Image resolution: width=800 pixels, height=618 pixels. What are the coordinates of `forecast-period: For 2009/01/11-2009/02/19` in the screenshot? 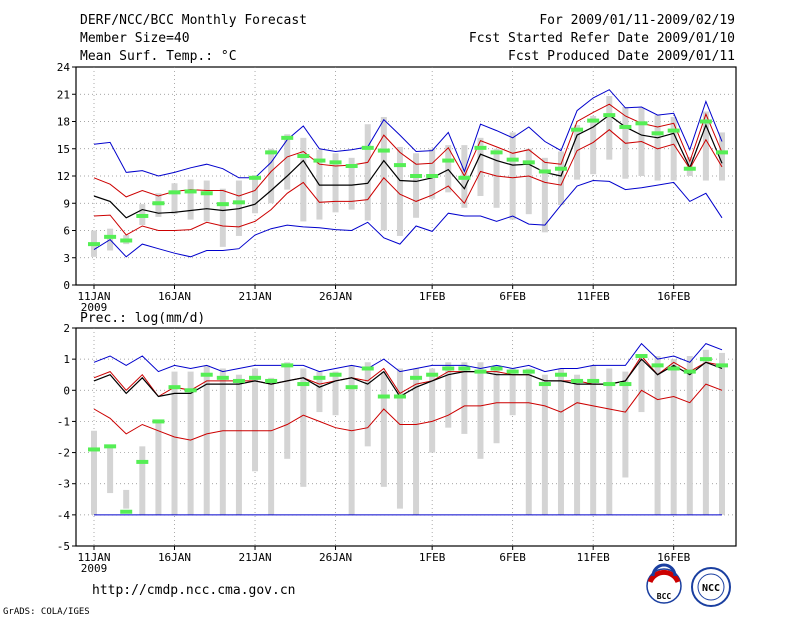 It's located at (637, 20).